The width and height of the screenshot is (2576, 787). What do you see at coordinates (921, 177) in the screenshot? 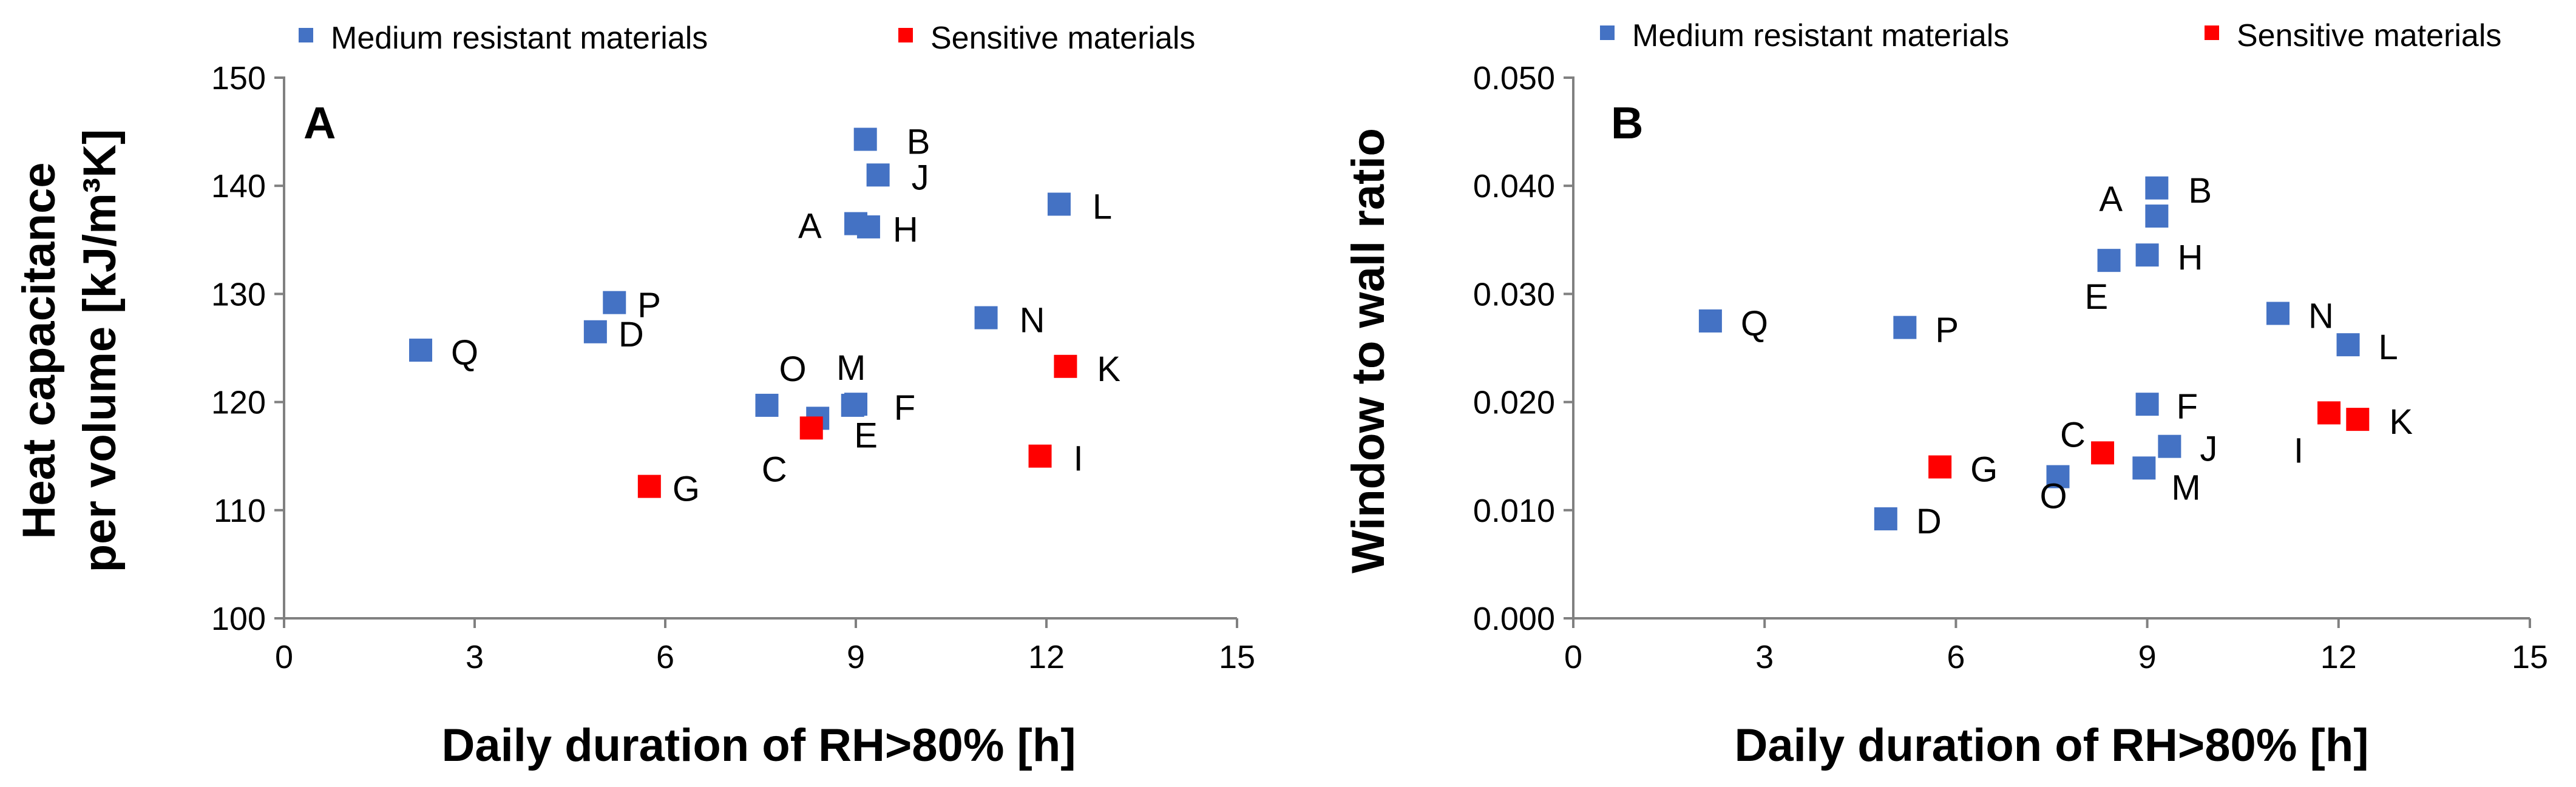
I see `point-label-j: J` at bounding box center [921, 177].